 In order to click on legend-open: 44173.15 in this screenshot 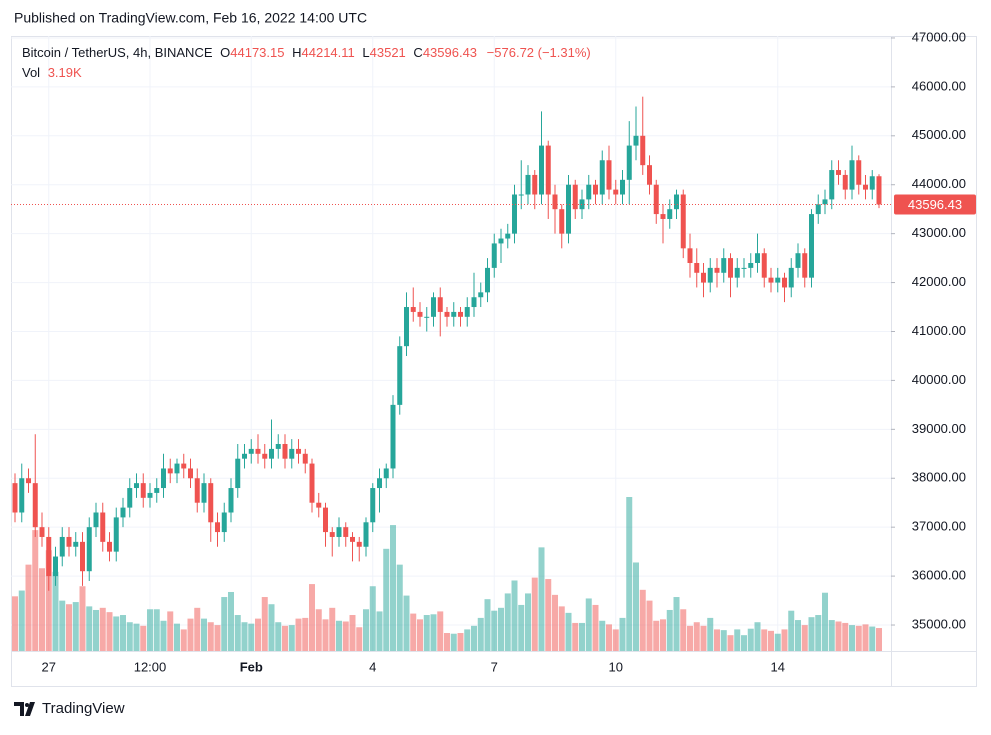, I will do `click(257, 52)`.